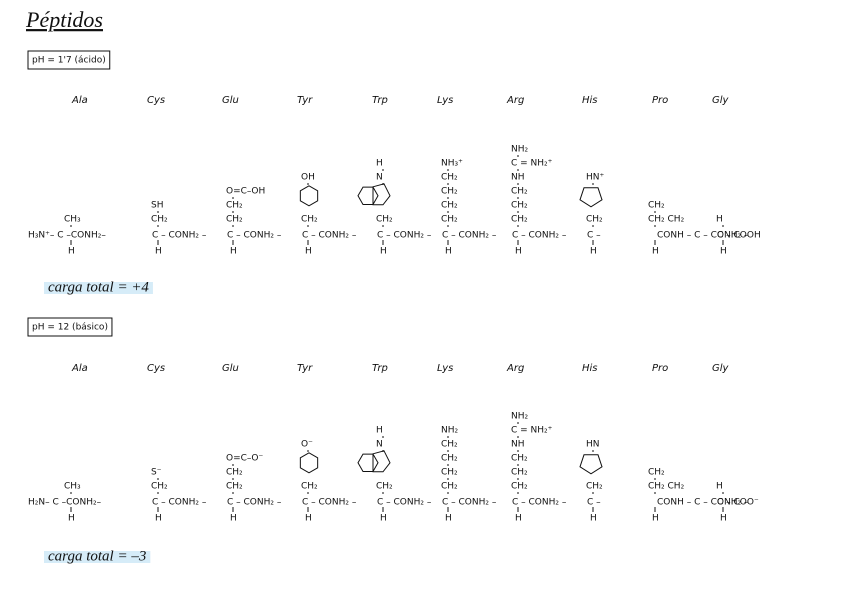  I want to click on total-charge: carga total = –3, so click(97, 556).